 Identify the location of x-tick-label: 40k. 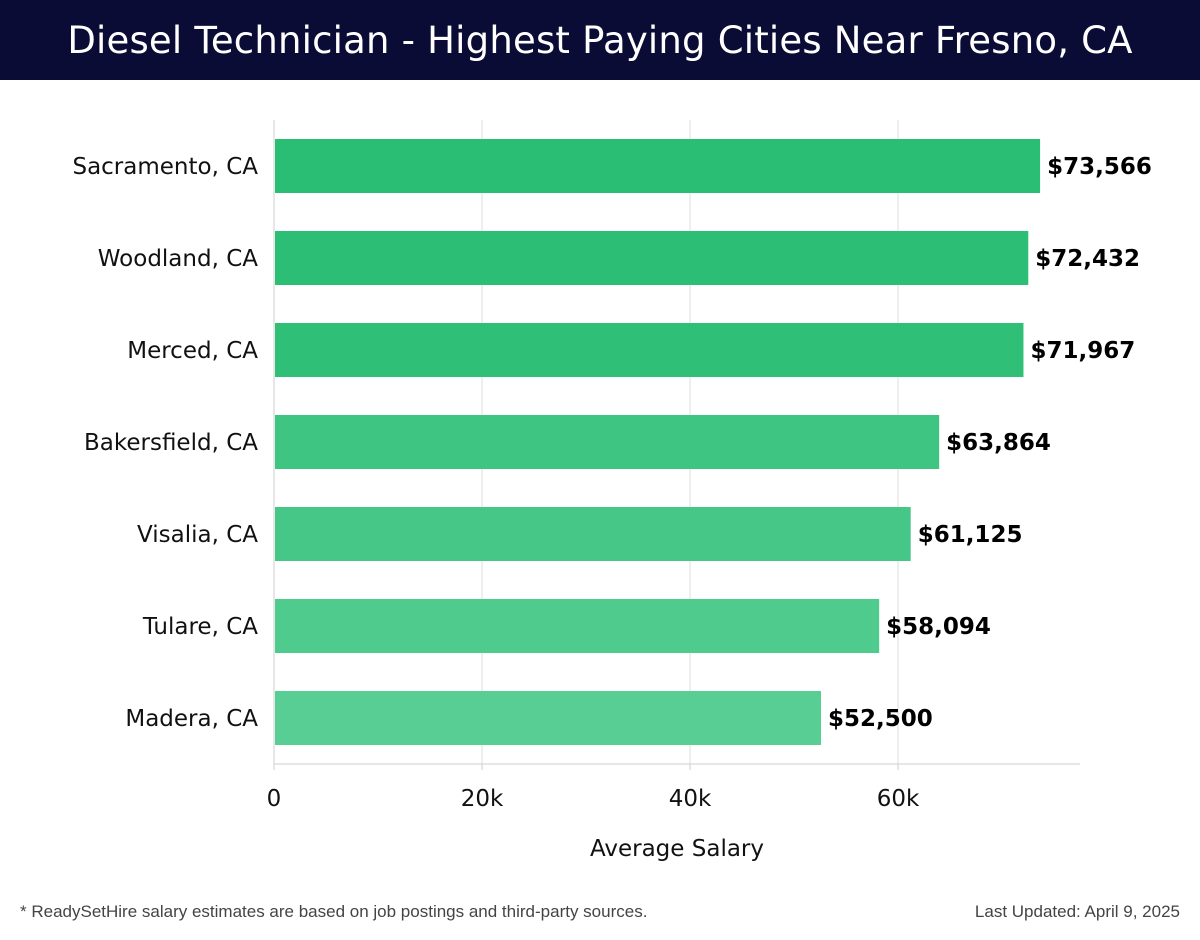
(690, 799).